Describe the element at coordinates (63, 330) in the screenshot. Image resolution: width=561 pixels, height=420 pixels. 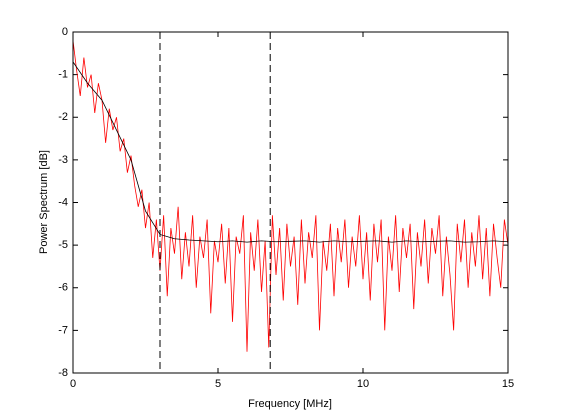
I see `y-tick-label: -7` at that location.